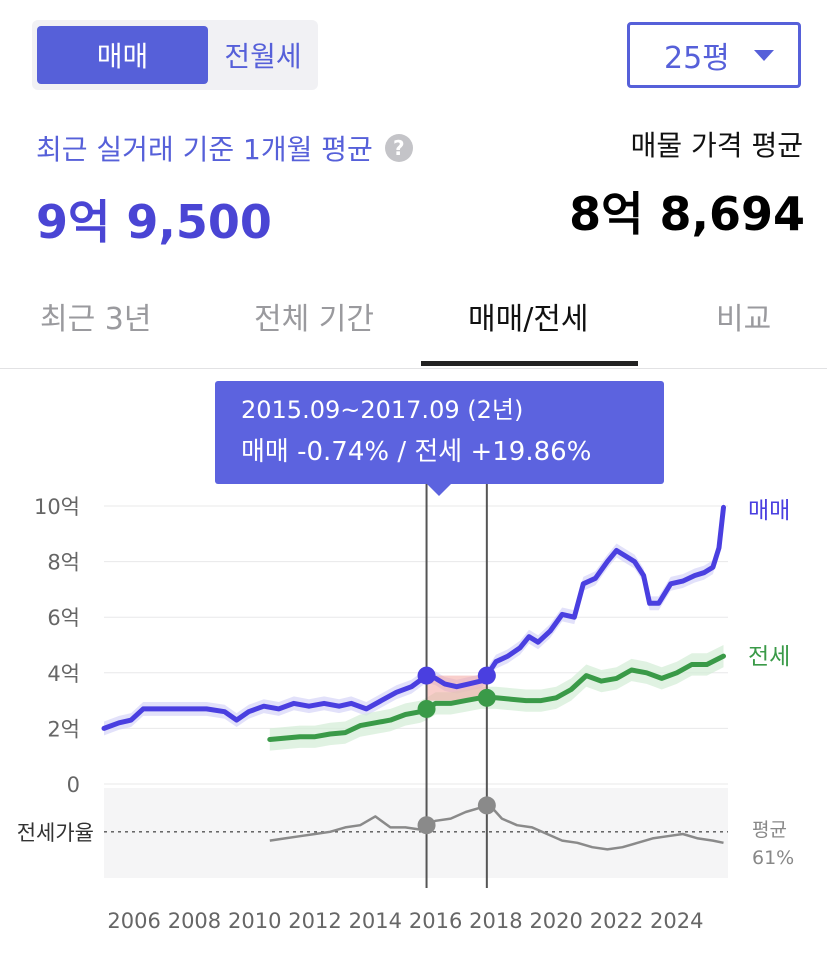 The width and height of the screenshot is (827, 956). I want to click on tab-compare: 비교, so click(744, 319).